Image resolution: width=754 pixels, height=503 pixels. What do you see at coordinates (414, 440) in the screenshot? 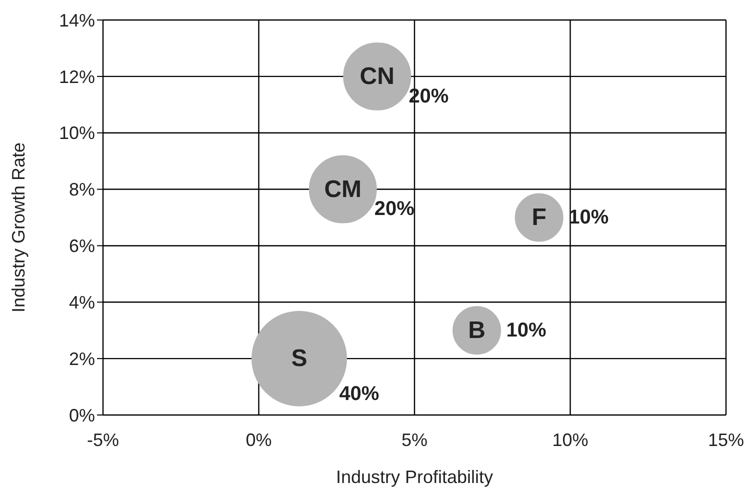
I see `x-tick-label: 5%` at bounding box center [414, 440].